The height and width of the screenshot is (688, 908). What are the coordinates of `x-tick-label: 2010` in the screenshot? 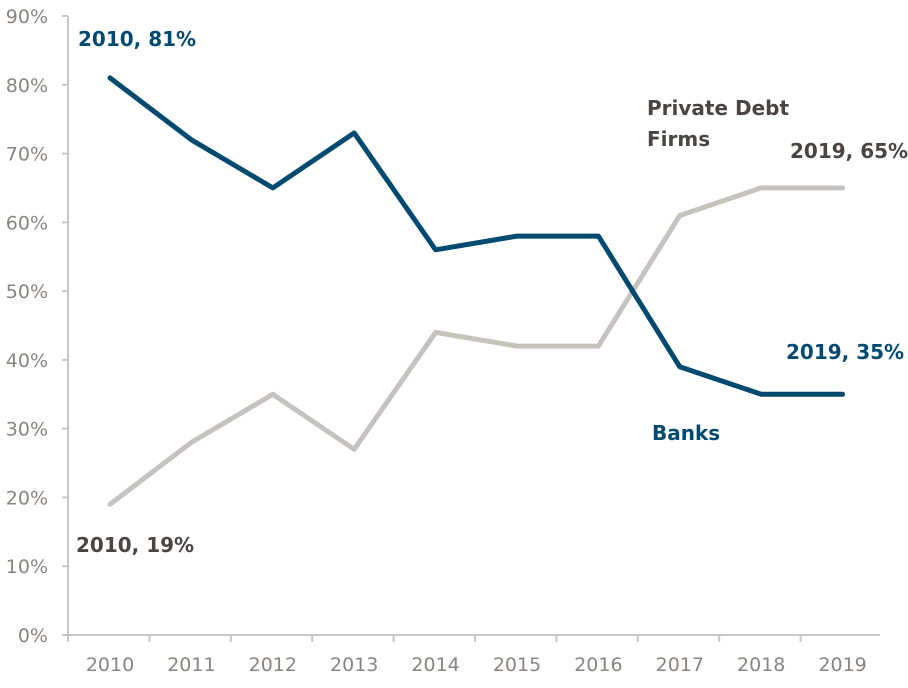 It's located at (110, 665).